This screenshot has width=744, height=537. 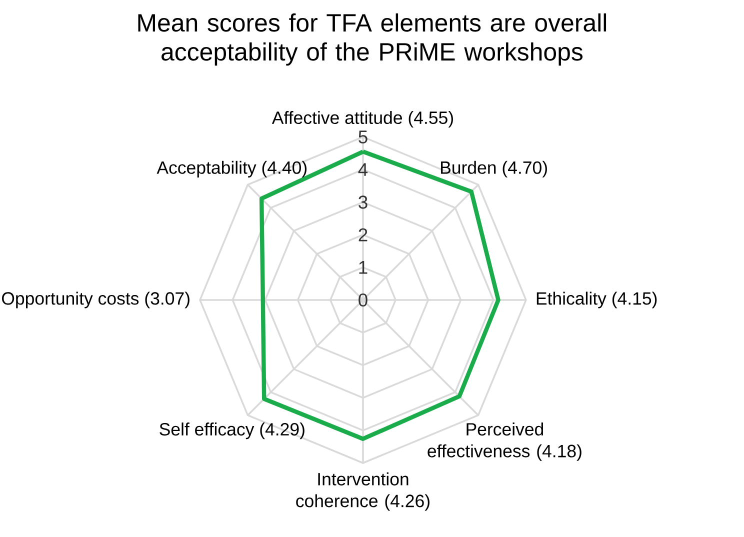 I want to click on y-tick-label: 4, so click(x=363, y=169).